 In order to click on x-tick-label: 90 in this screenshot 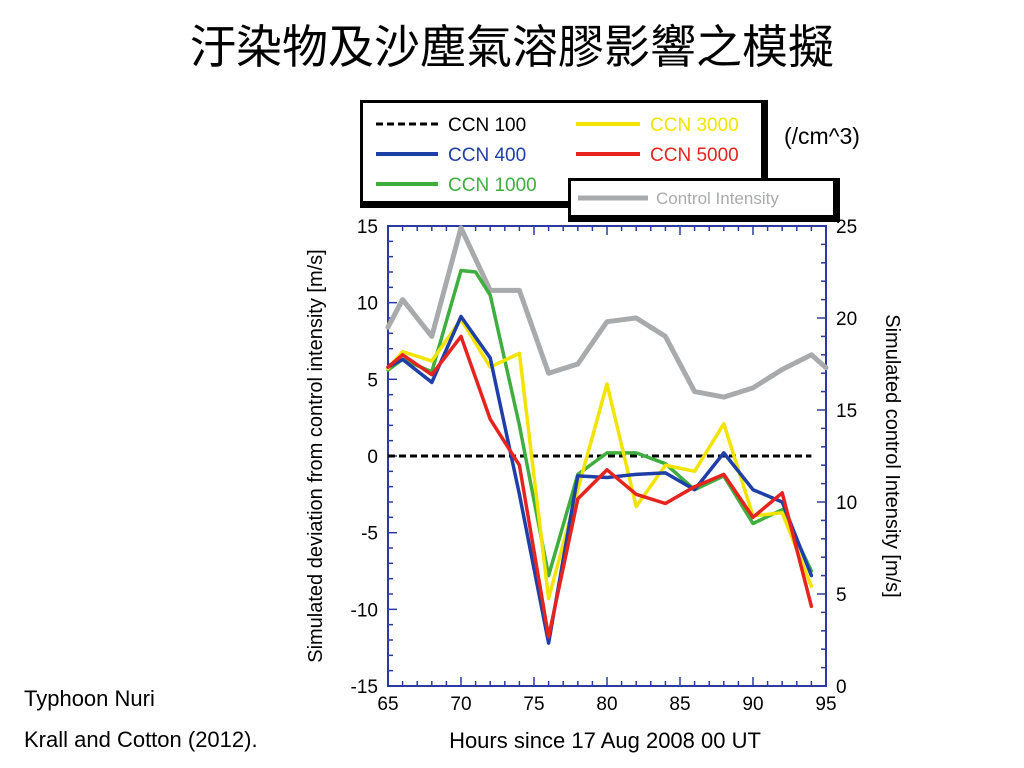, I will do `click(752, 704)`.